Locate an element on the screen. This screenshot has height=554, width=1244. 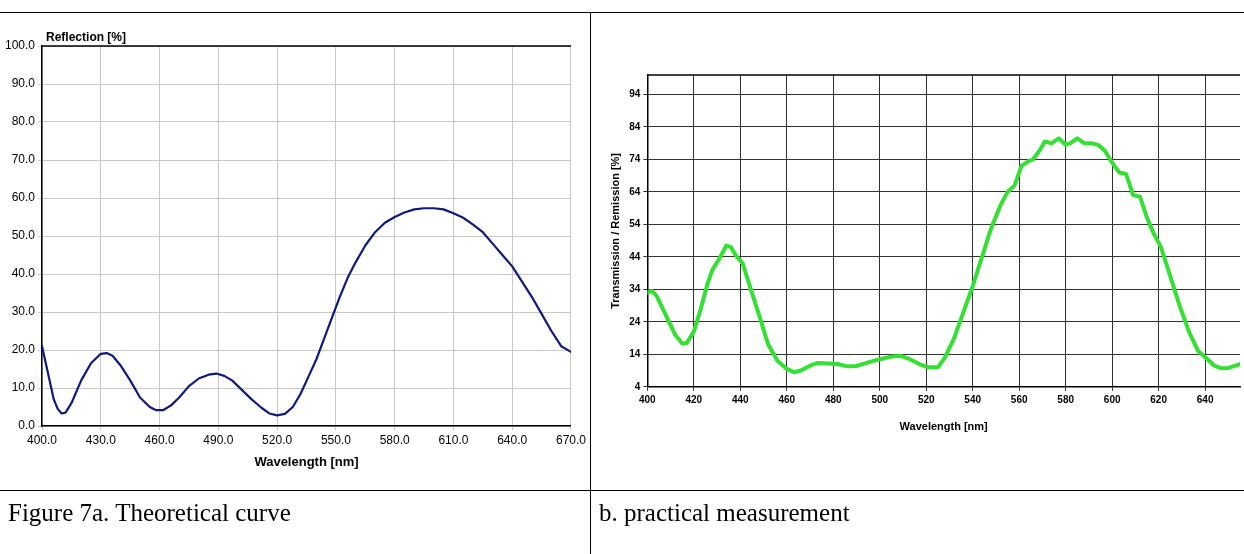
x-tick-label: 430.0 is located at coordinates (101, 439).